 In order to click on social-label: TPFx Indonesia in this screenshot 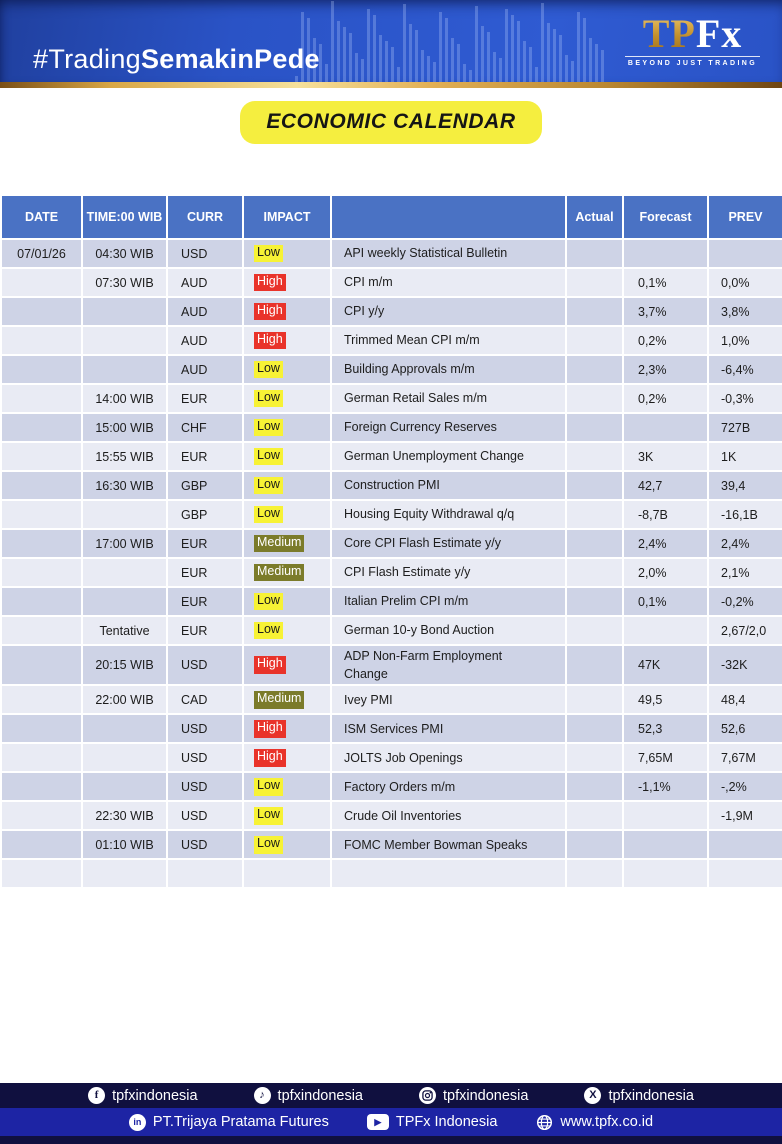, I will do `click(446, 1122)`.